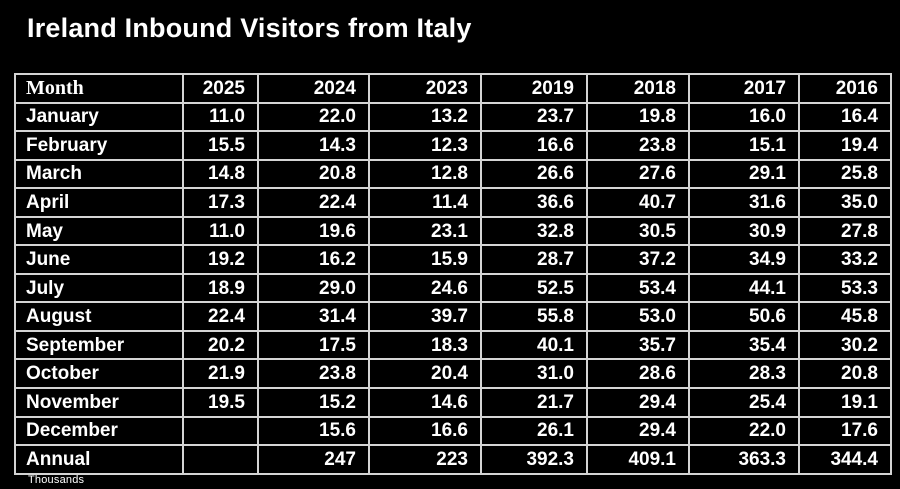  Describe the element at coordinates (845, 345) in the screenshot. I see `value-cell: 30.2` at that location.